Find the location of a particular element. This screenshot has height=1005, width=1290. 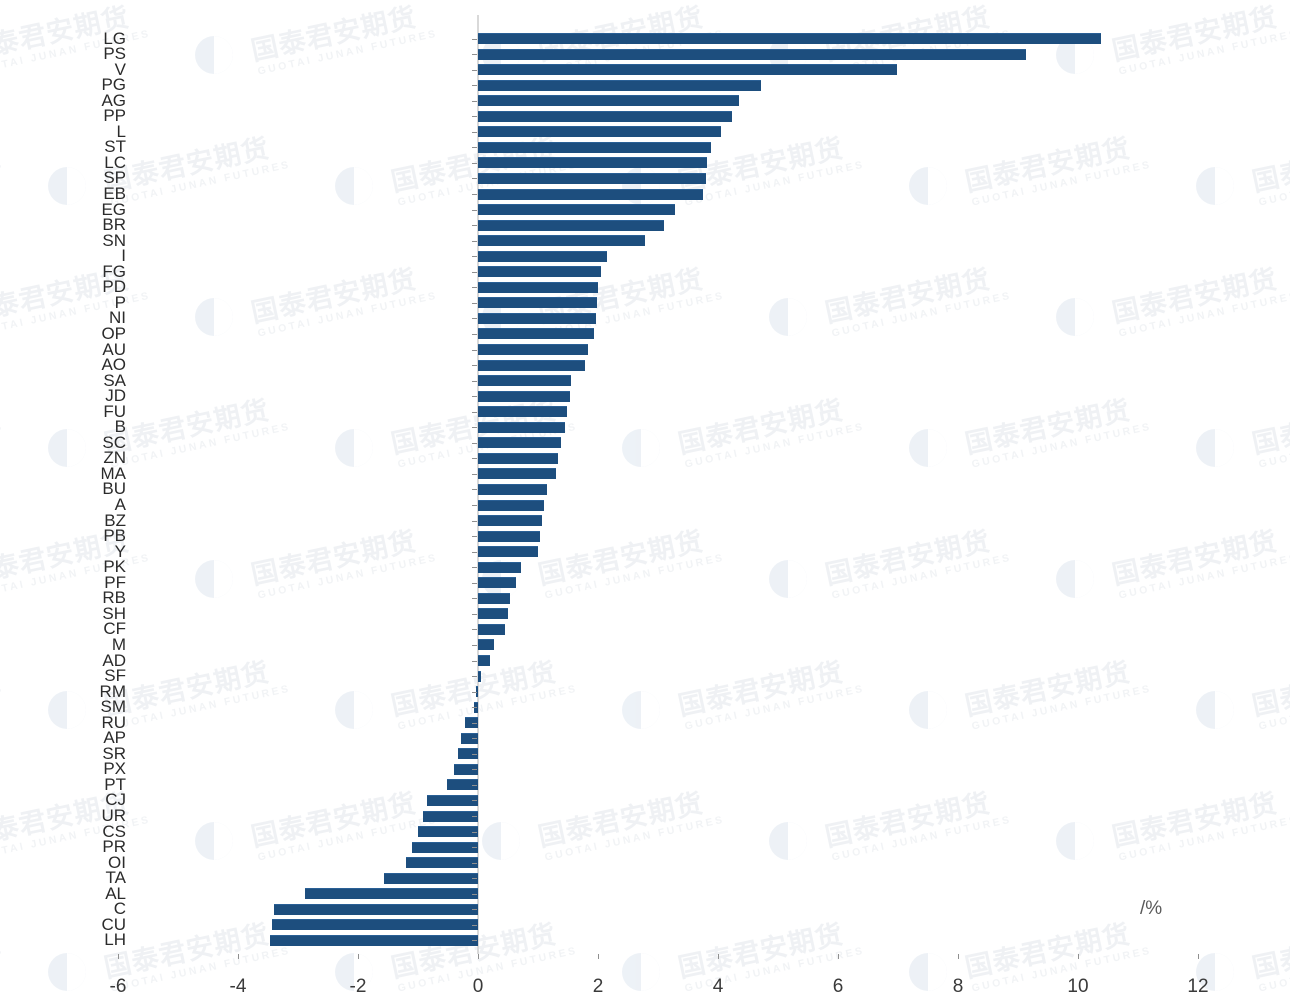

bar-ru is located at coordinates (471, 723).